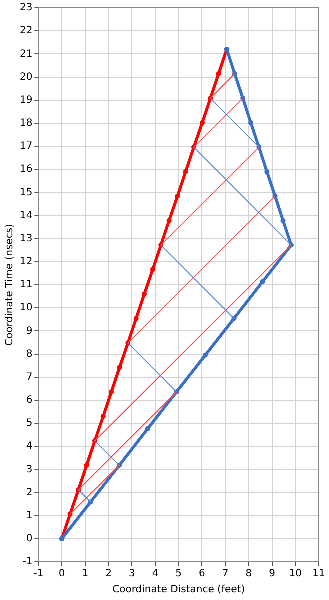  Describe the element at coordinates (29, 377) in the screenshot. I see `y-tick-label: 7` at that location.